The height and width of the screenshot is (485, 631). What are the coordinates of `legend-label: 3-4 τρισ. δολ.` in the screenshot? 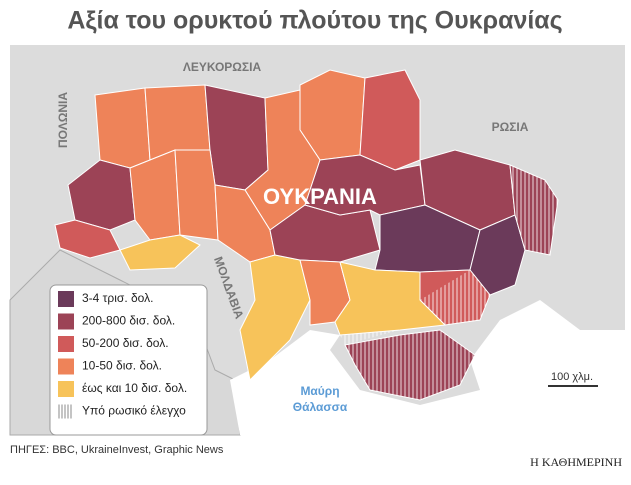 It's located at (117, 298).